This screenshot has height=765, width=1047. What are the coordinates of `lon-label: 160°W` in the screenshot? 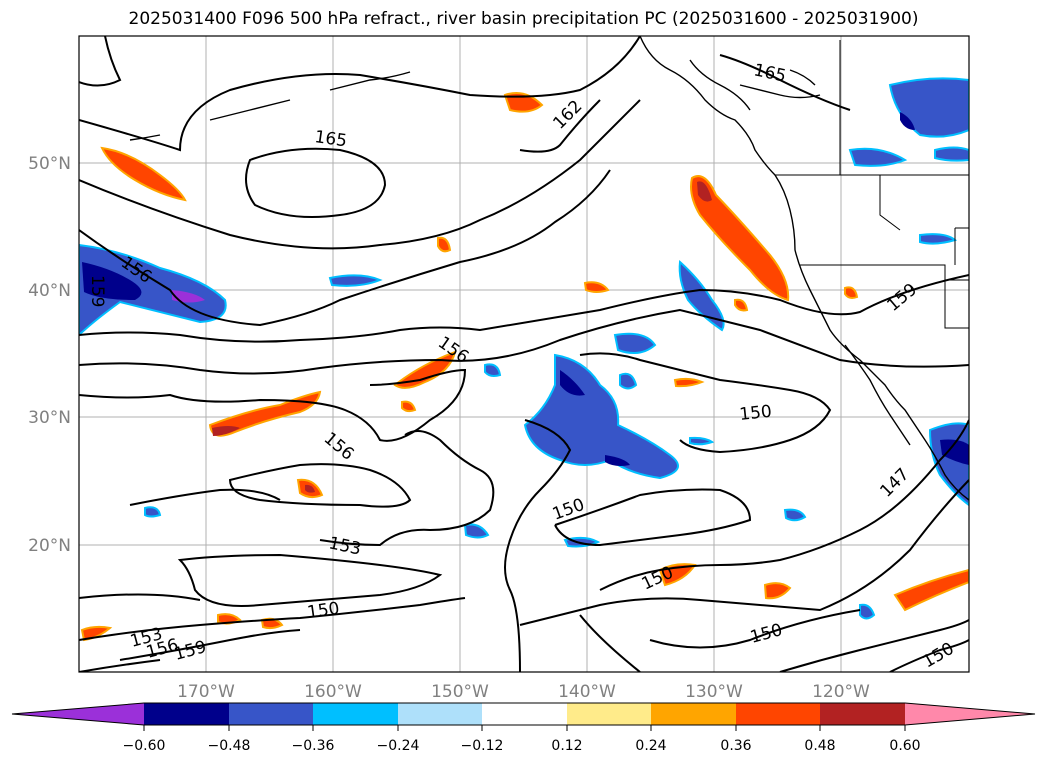 It's located at (333, 692).